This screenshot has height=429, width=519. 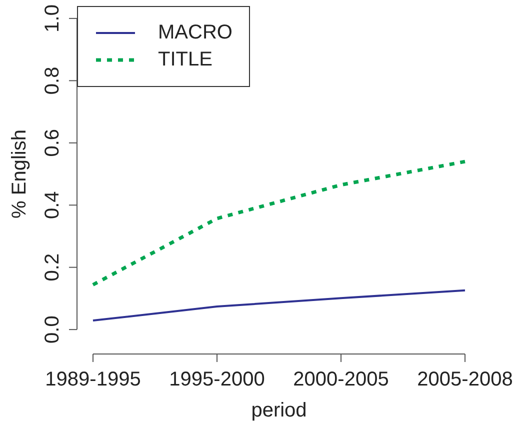 What do you see at coordinates (53, 330) in the screenshot?
I see `y-tick-label: 0.0` at bounding box center [53, 330].